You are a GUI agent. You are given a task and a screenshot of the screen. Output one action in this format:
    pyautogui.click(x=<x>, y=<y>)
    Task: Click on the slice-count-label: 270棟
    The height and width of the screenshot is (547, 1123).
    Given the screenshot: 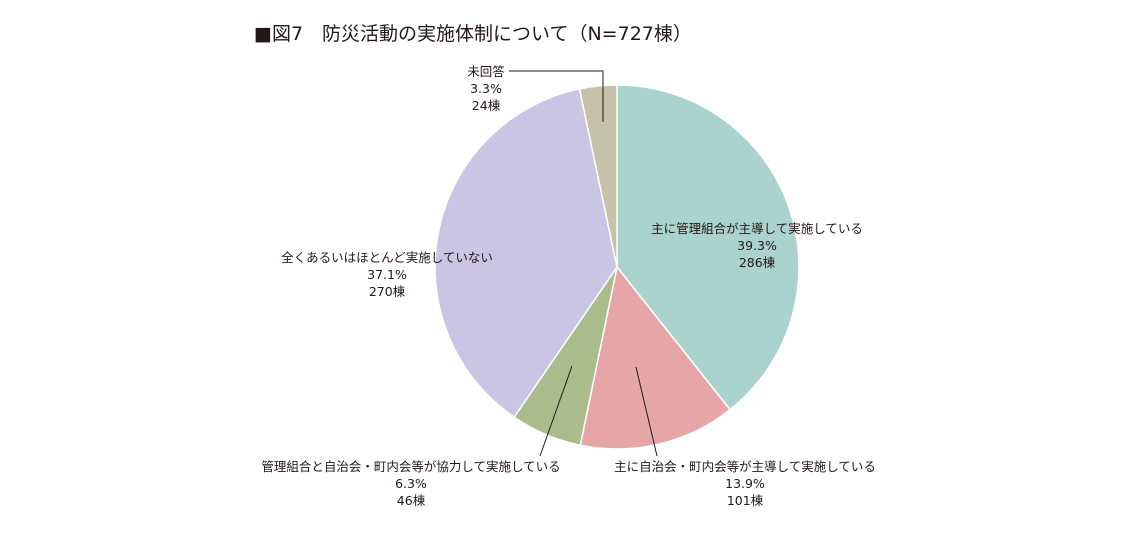 What is the action you would take?
    pyautogui.click(x=387, y=291)
    